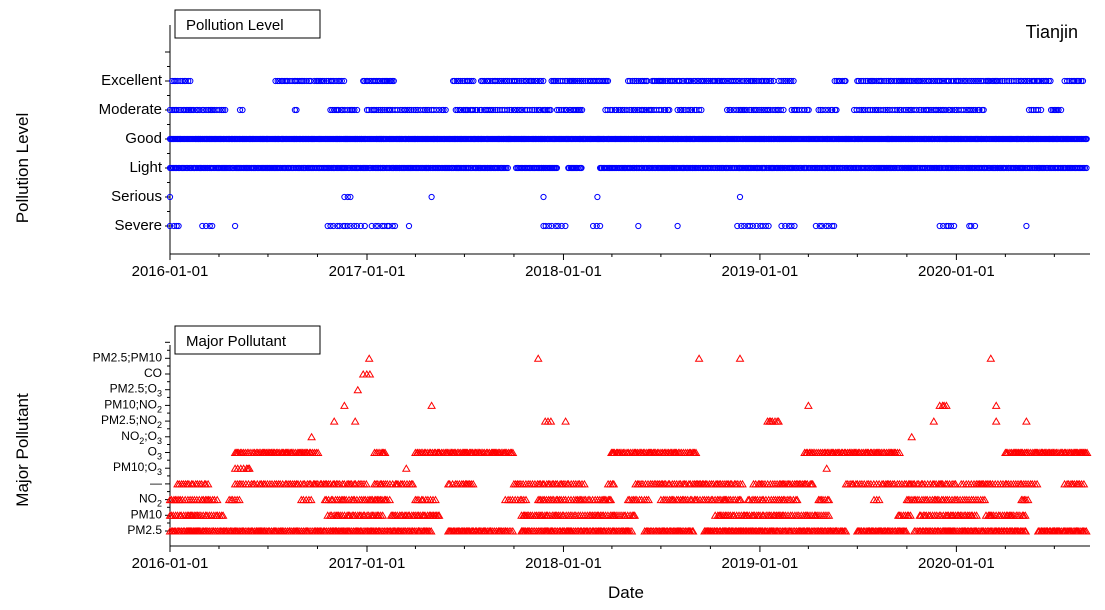 This screenshot has width=1105, height=610. What do you see at coordinates (136, 196) in the screenshot?
I see `y-tick-label: Serious` at bounding box center [136, 196].